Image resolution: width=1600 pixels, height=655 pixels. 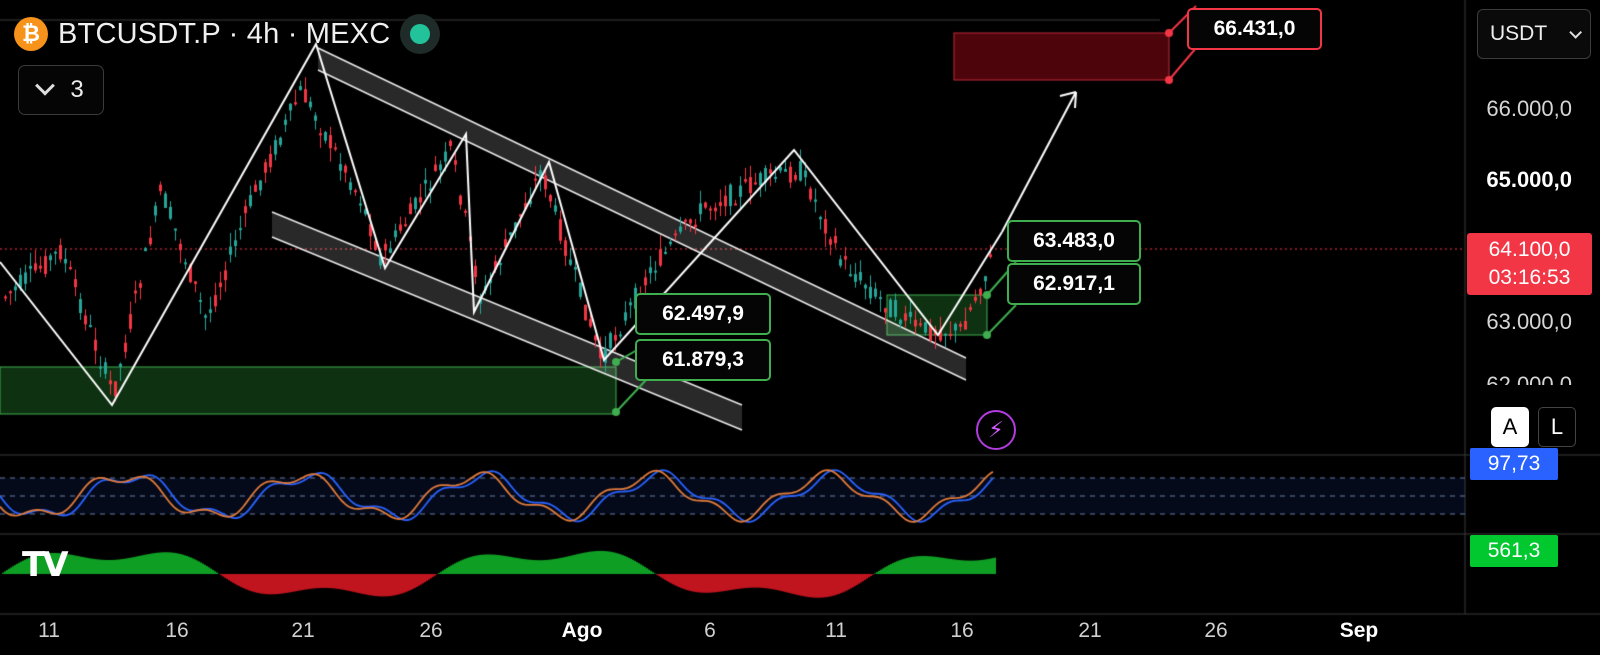 What do you see at coordinates (710, 630) in the screenshot?
I see `time-tick: 6` at bounding box center [710, 630].